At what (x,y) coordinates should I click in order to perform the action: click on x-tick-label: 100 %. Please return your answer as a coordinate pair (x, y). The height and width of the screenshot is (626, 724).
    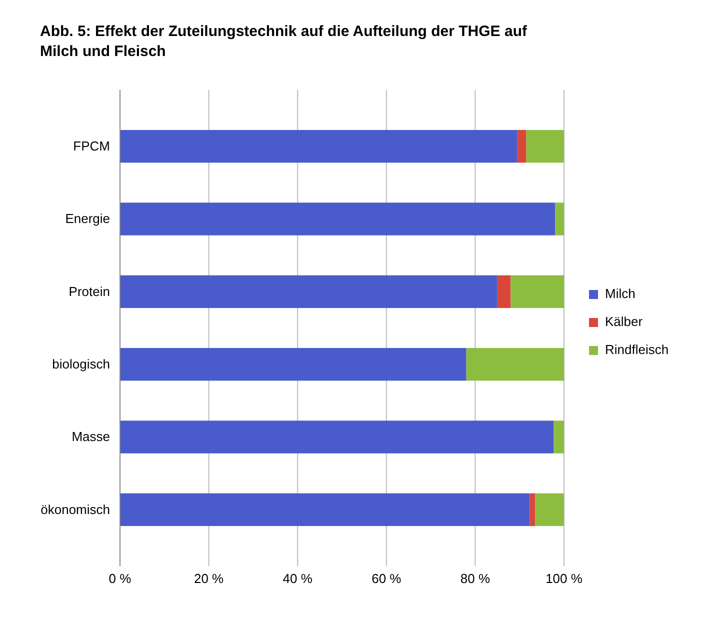
    Looking at the image, I should click on (564, 578).